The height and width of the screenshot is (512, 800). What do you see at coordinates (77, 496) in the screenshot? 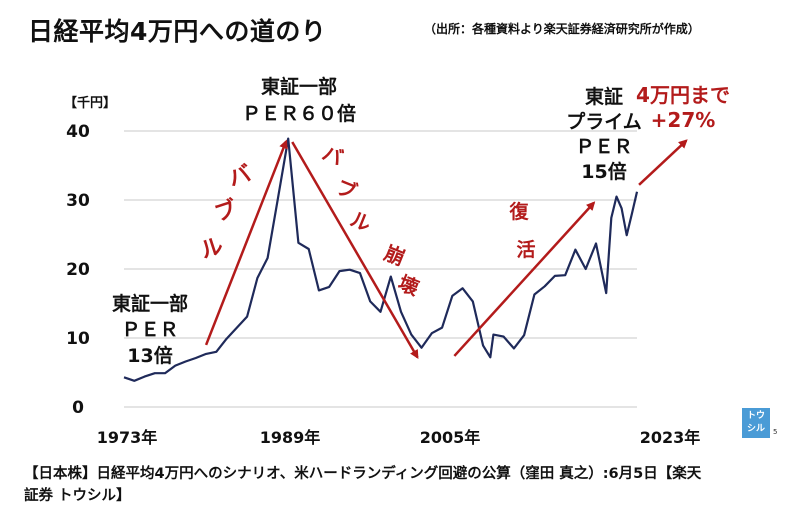
I see `footer-caption-line2: 証券 トウシル】` at bounding box center [77, 496].